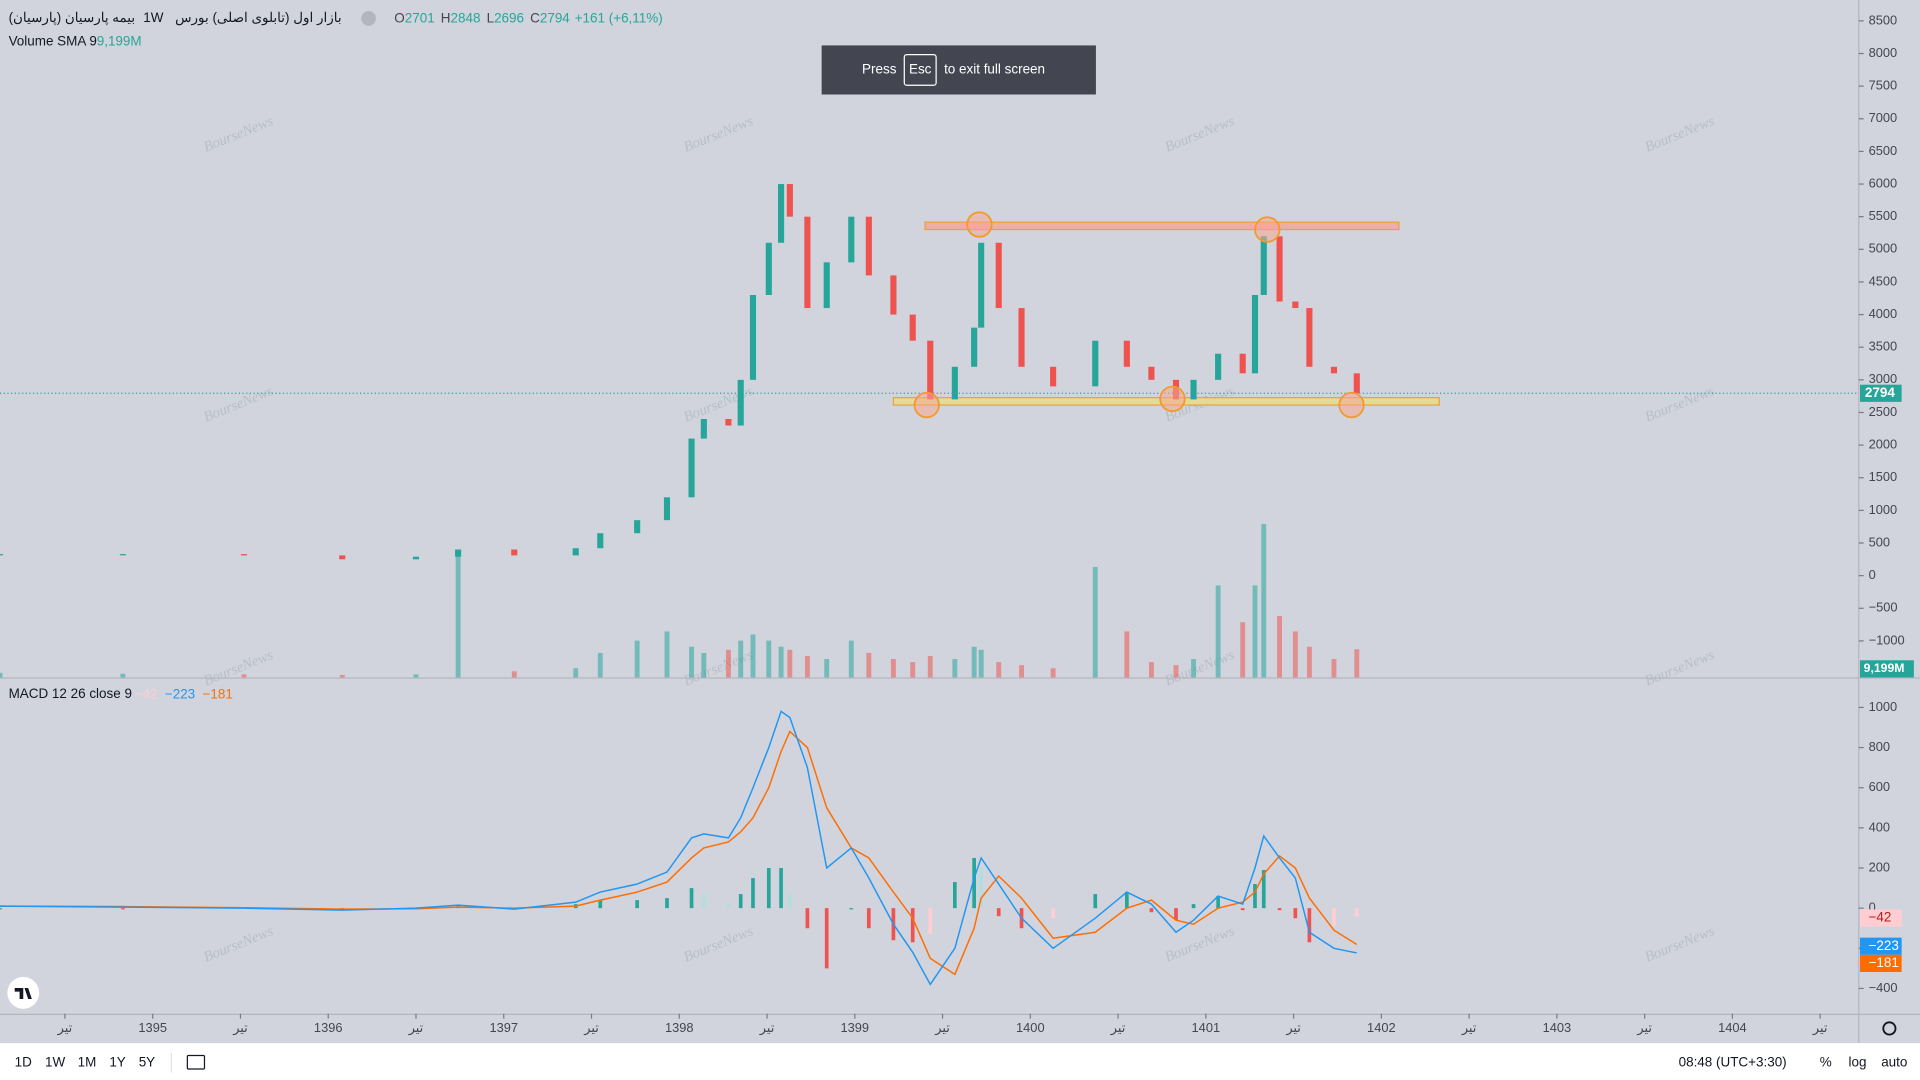 The height and width of the screenshot is (1080, 1920). I want to click on y-tick-label: 7000, so click(1883, 117).